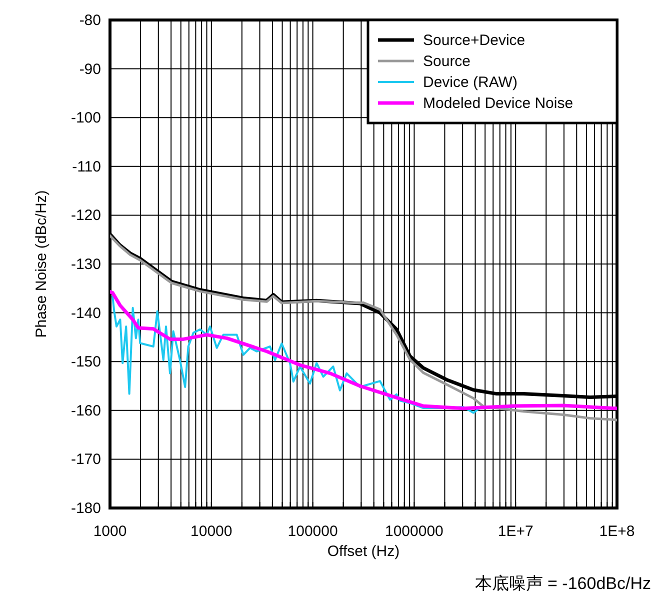 The image size is (656, 597). I want to click on legend-label: Source+Device, so click(474, 40).